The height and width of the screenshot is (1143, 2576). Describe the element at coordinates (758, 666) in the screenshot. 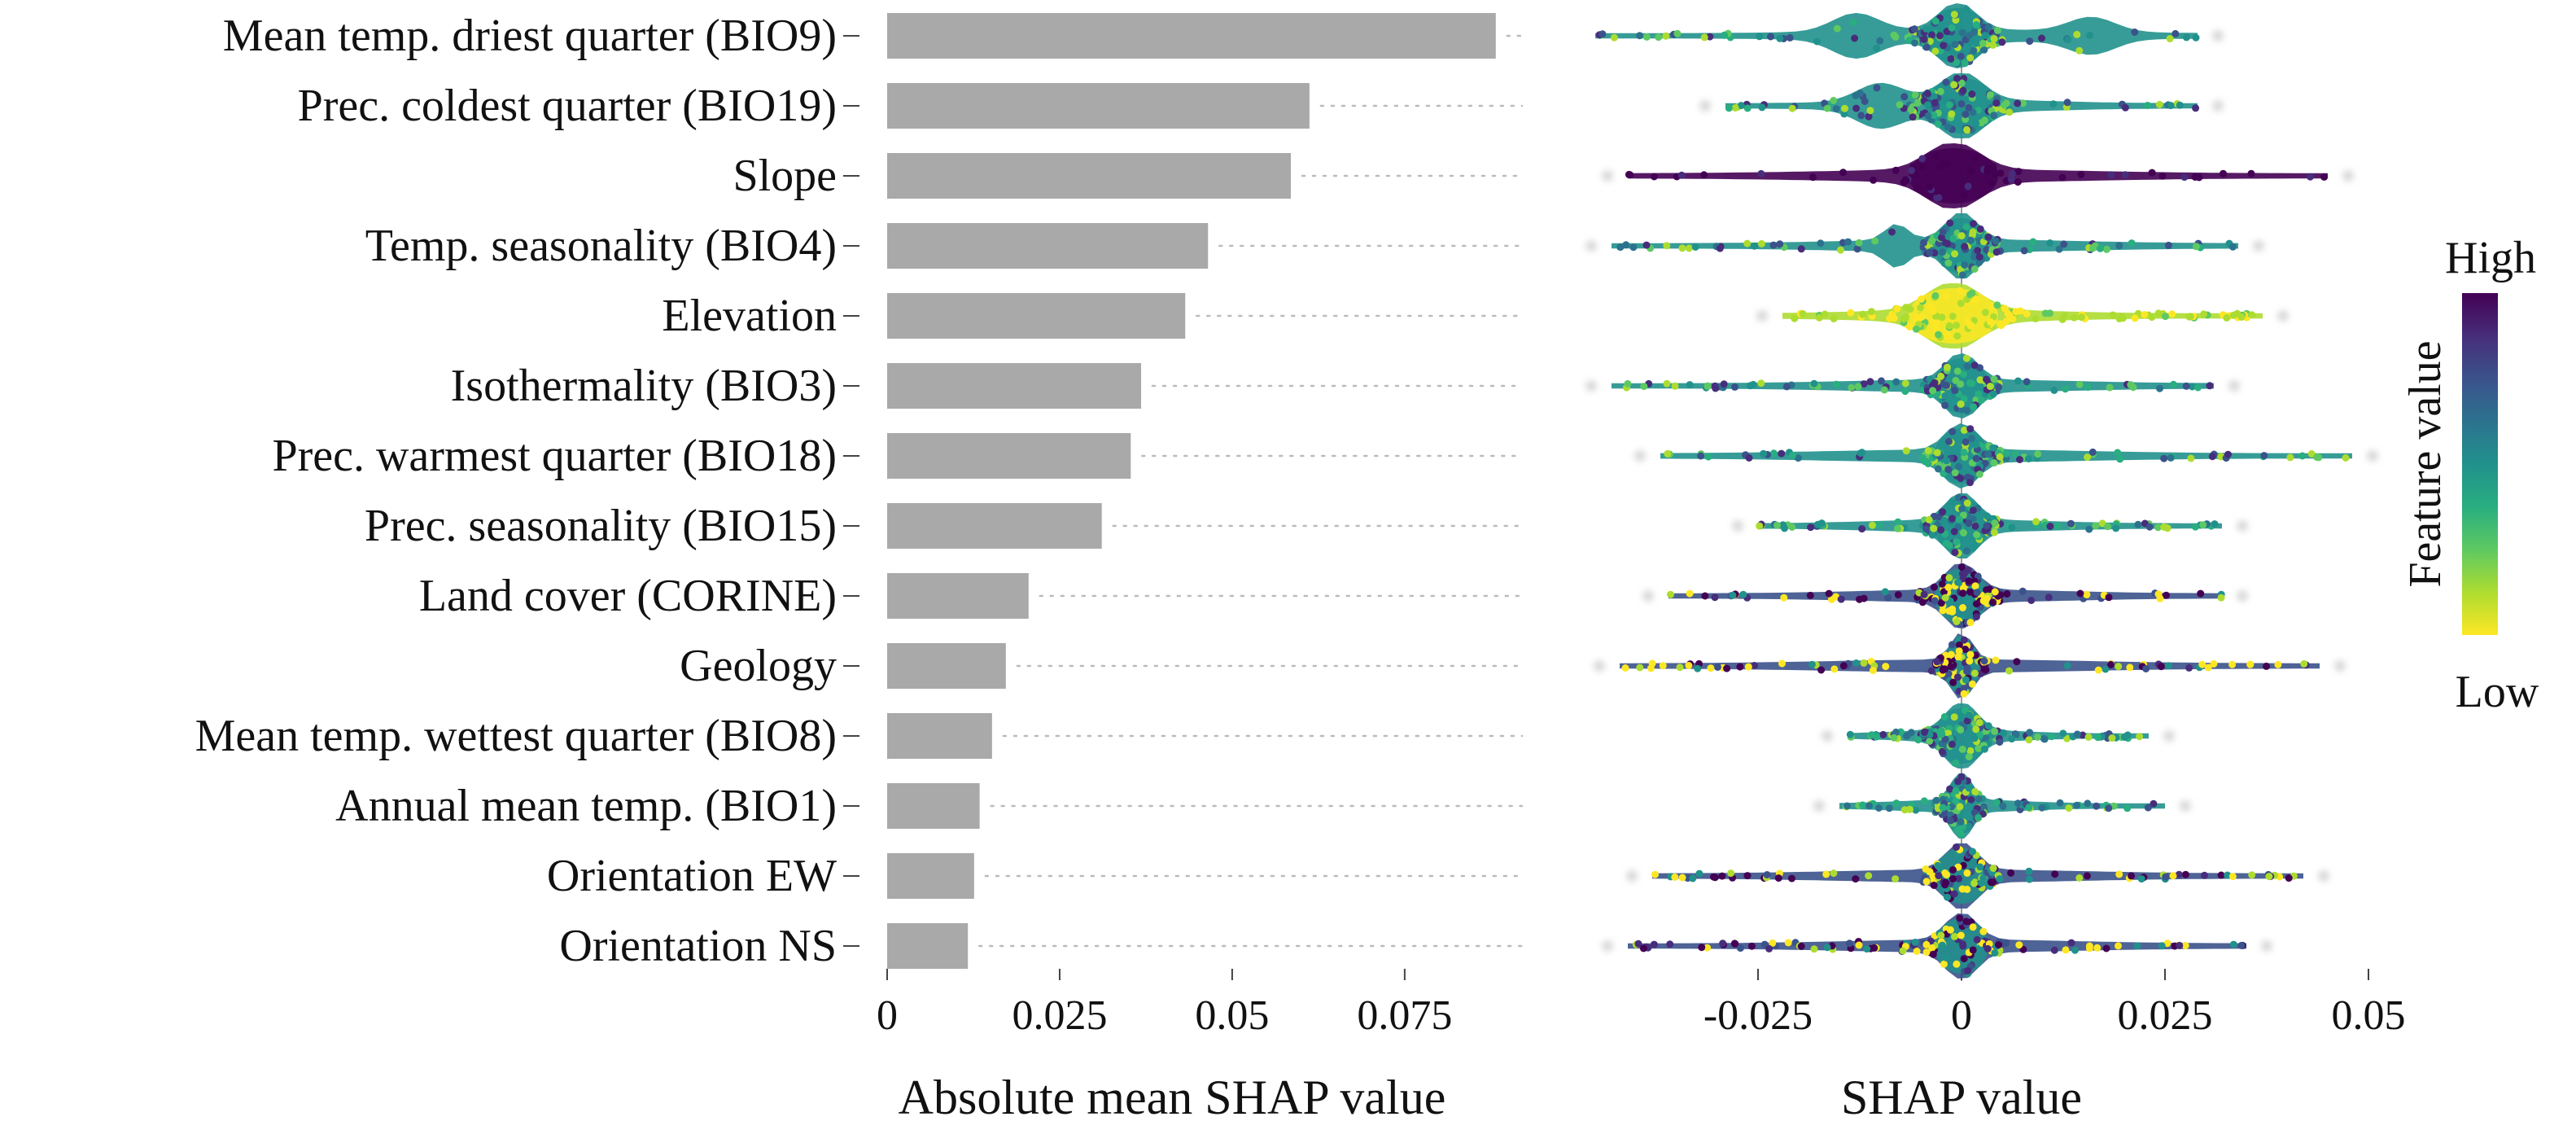

I see `feature-label: Geology` at that location.